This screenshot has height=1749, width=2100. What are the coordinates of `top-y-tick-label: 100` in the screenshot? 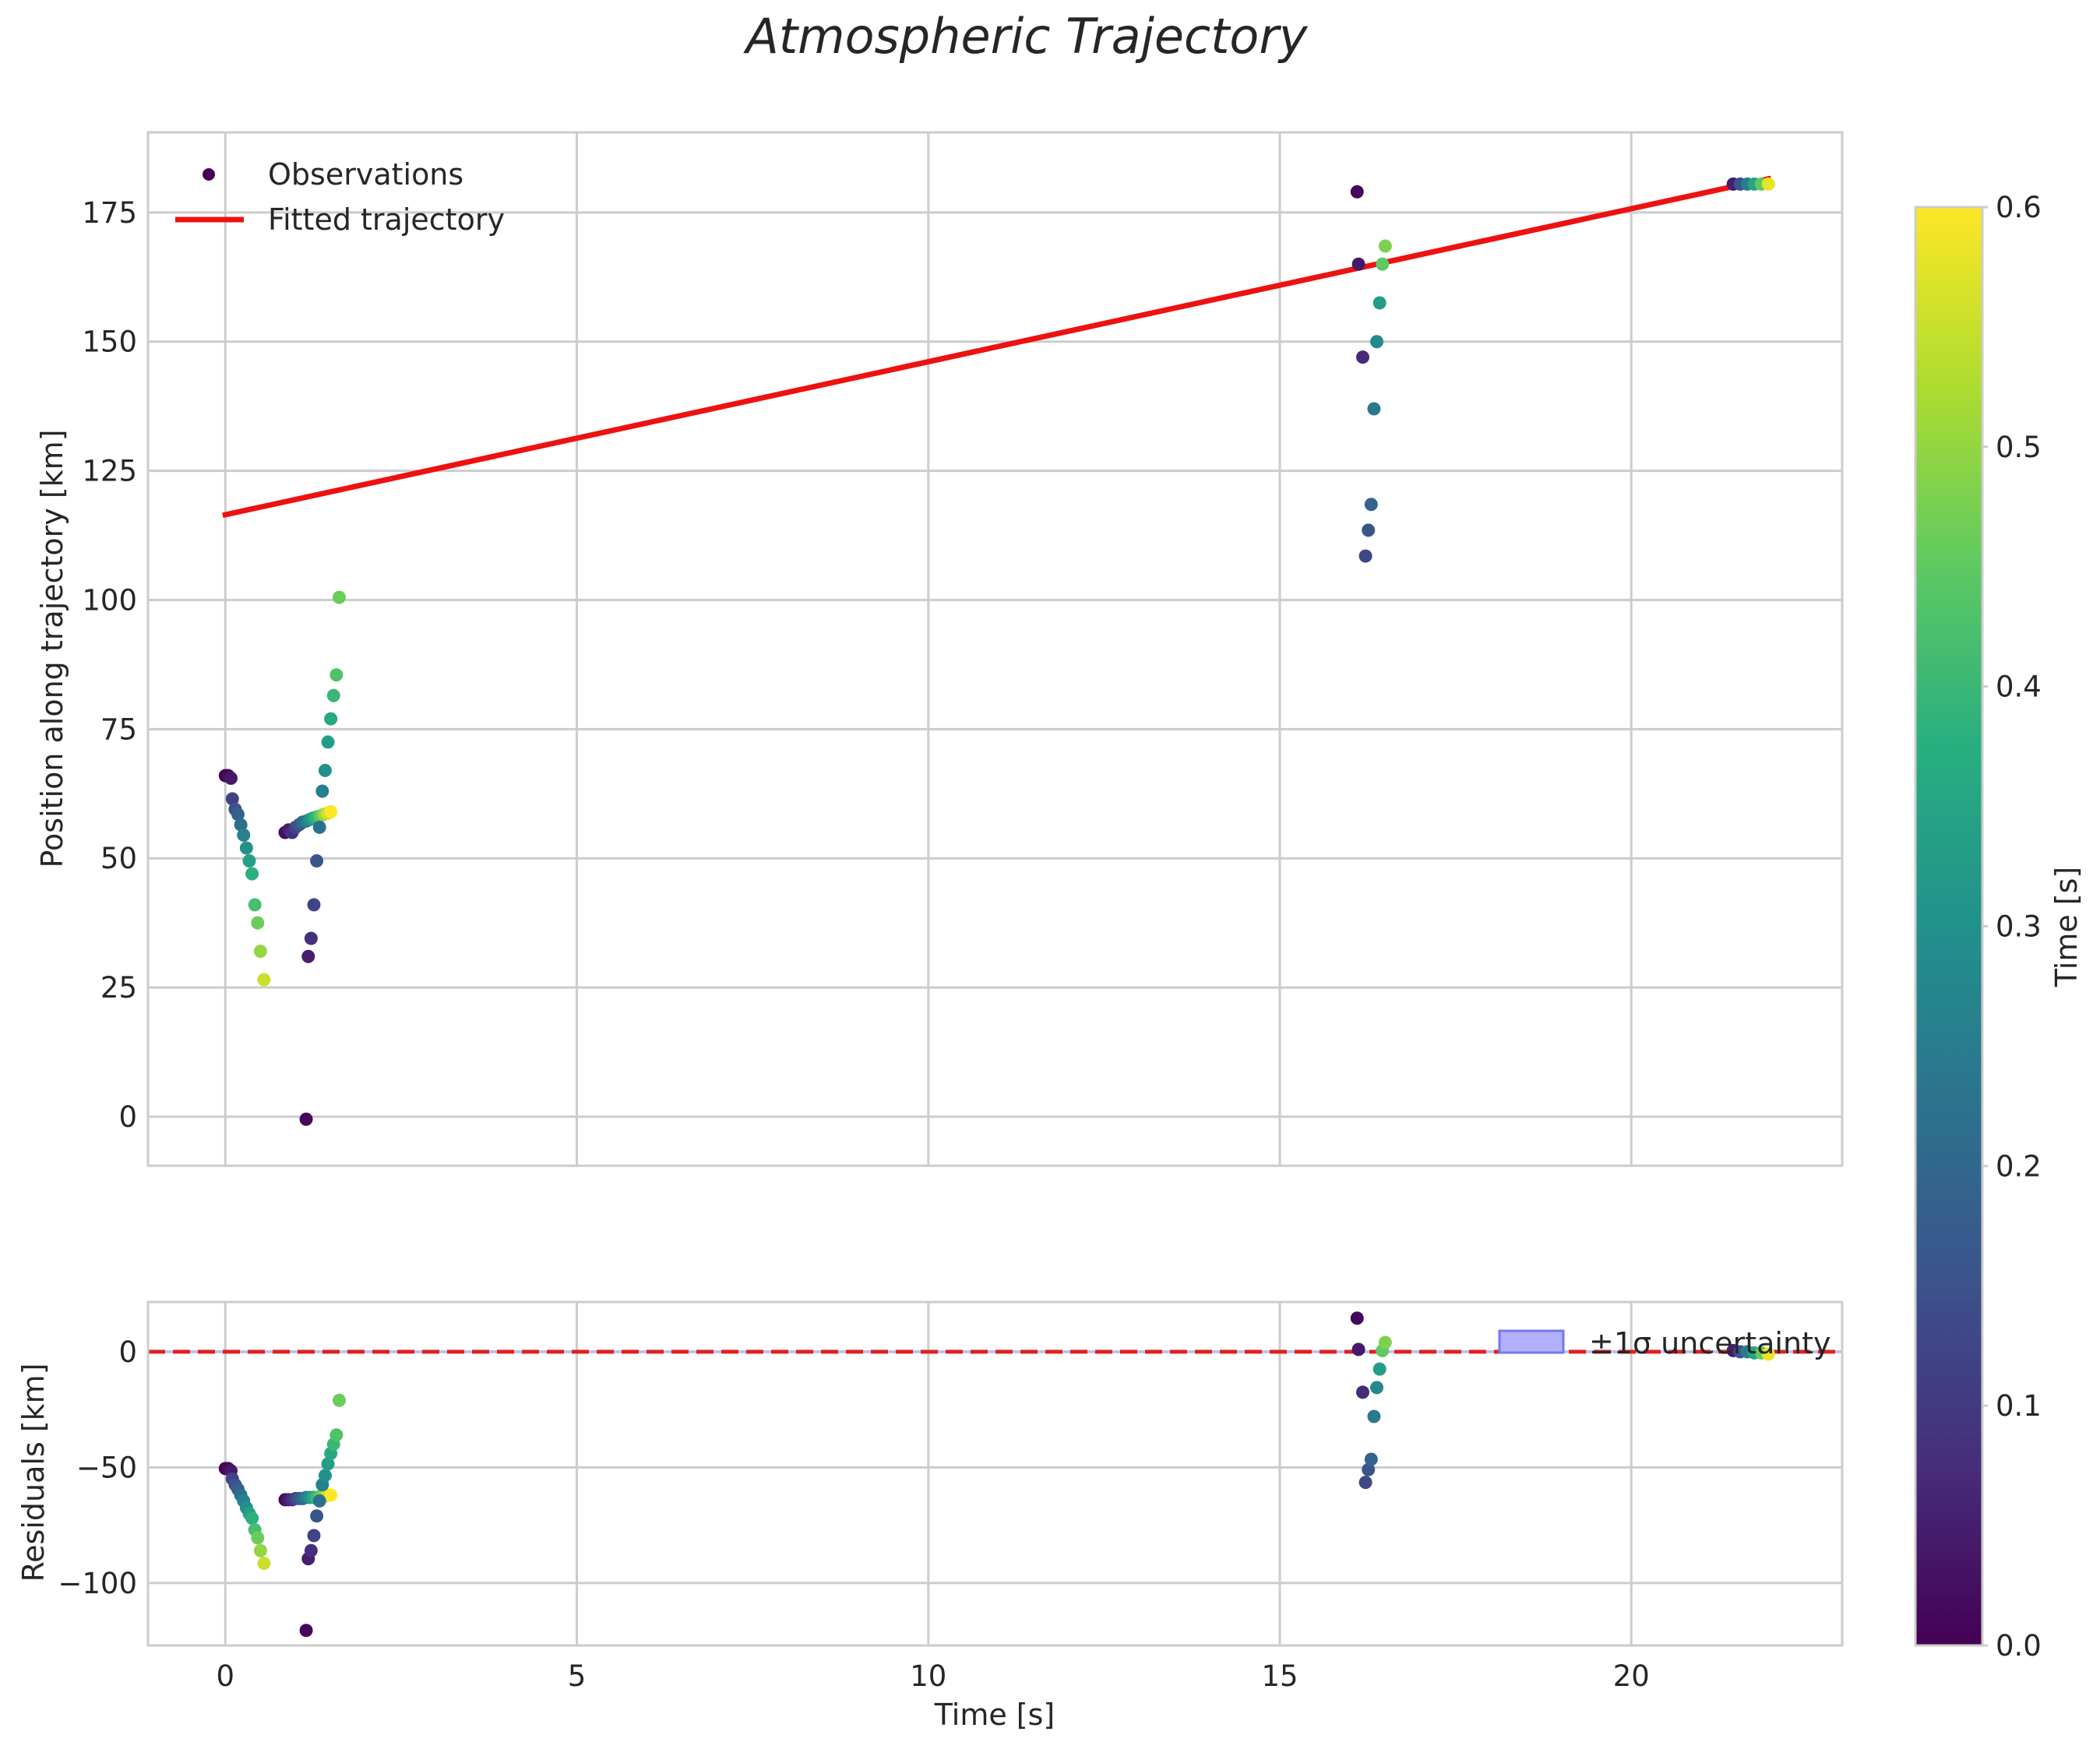 It's located at (109, 600).